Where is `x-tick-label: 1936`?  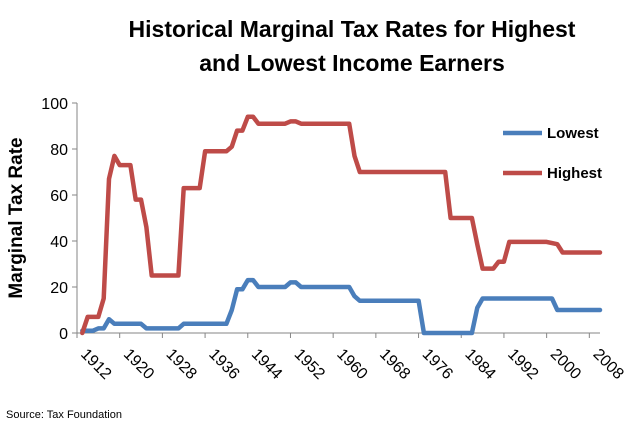
x-tick-label: 1936 is located at coordinates (223, 364).